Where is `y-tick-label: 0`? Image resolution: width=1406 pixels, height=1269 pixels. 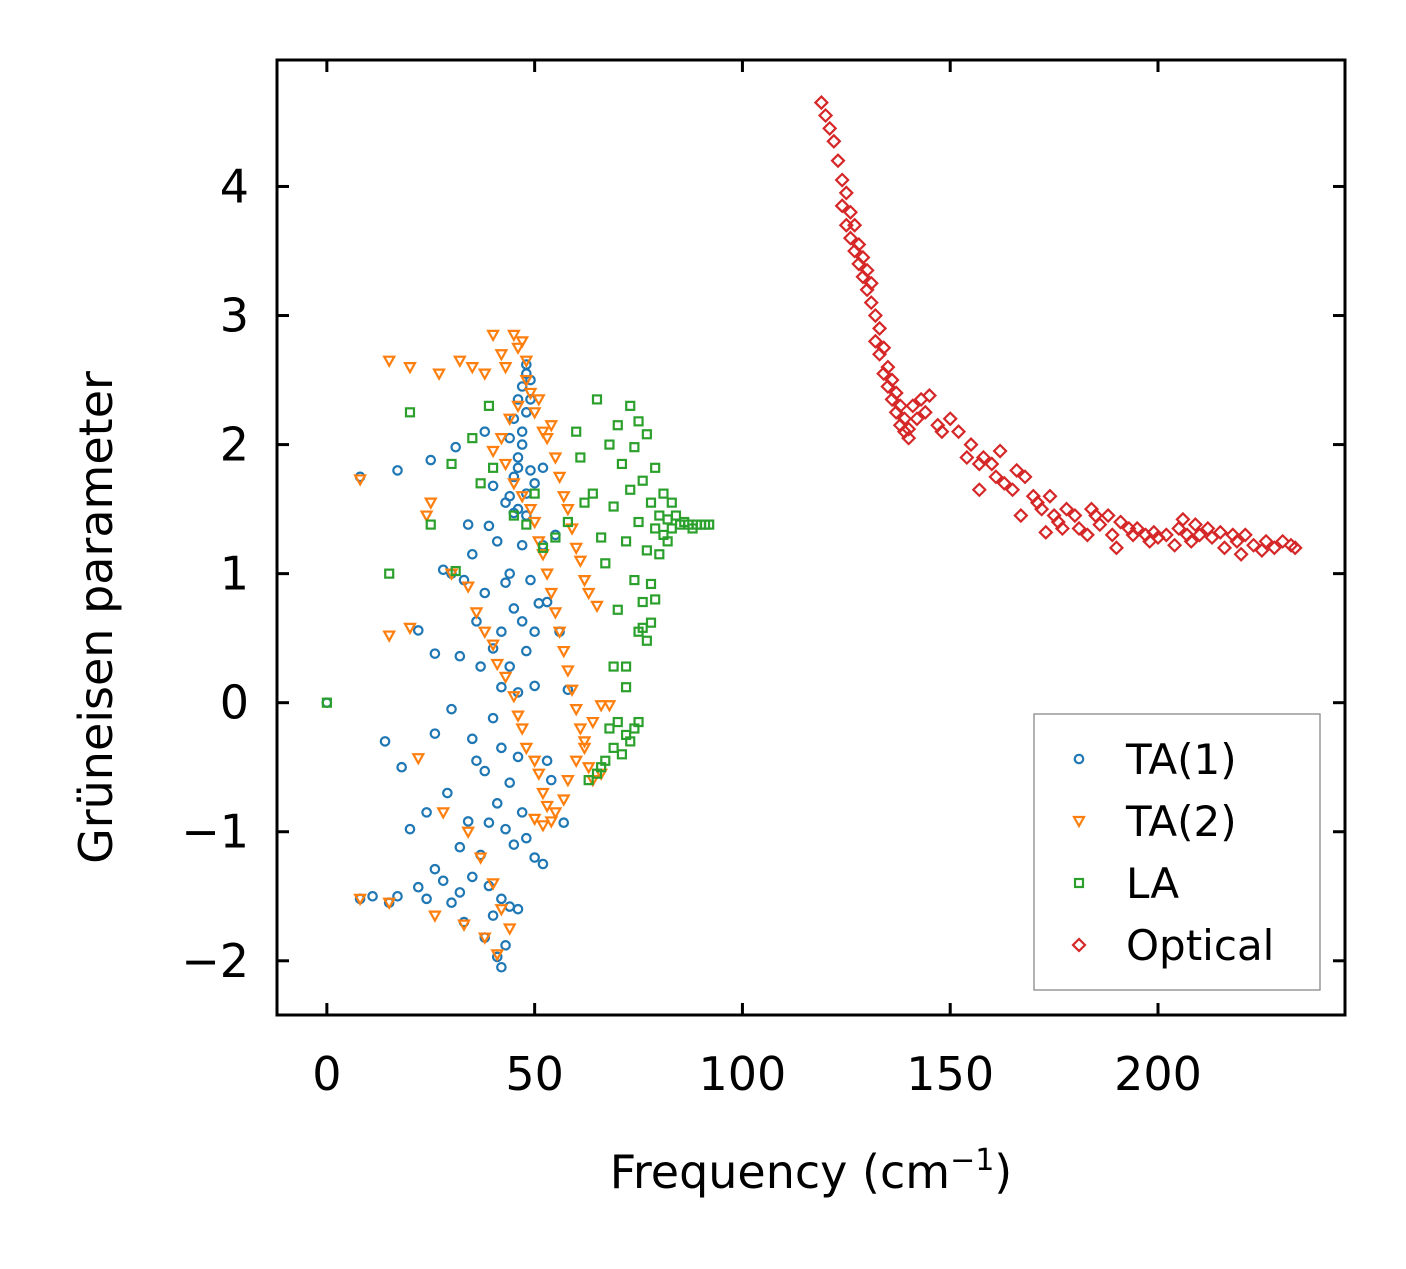
y-tick-label: 0 is located at coordinates (234, 703).